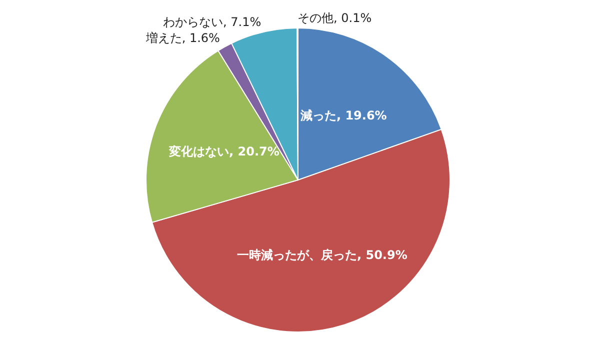 The height and width of the screenshot is (344, 600). I want to click on slice-label: 増えた, 1.6%, so click(182, 38).